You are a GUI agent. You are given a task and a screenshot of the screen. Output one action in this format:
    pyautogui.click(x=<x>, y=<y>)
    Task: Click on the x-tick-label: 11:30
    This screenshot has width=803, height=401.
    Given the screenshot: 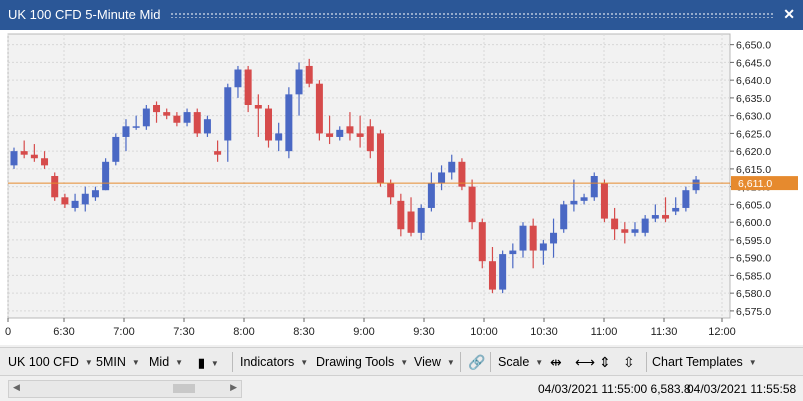 What is the action you would take?
    pyautogui.click(x=664, y=332)
    